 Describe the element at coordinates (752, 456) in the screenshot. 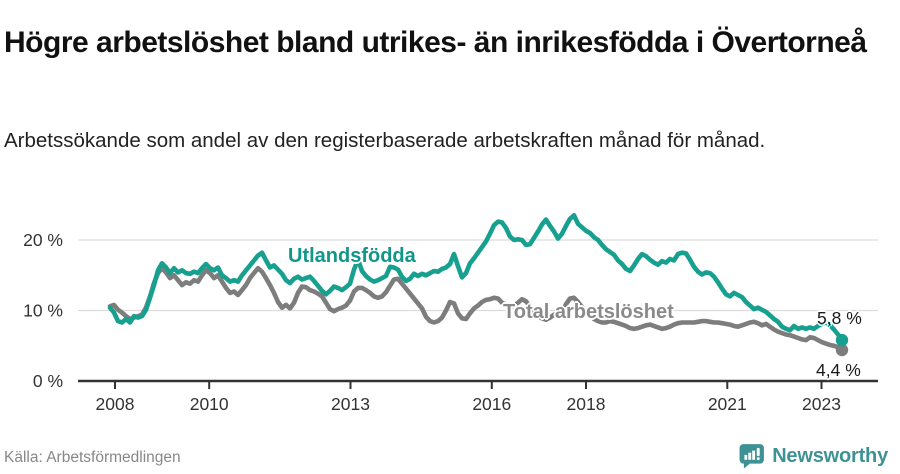

I see `newsworthy-chart-bubble-icon` at that location.